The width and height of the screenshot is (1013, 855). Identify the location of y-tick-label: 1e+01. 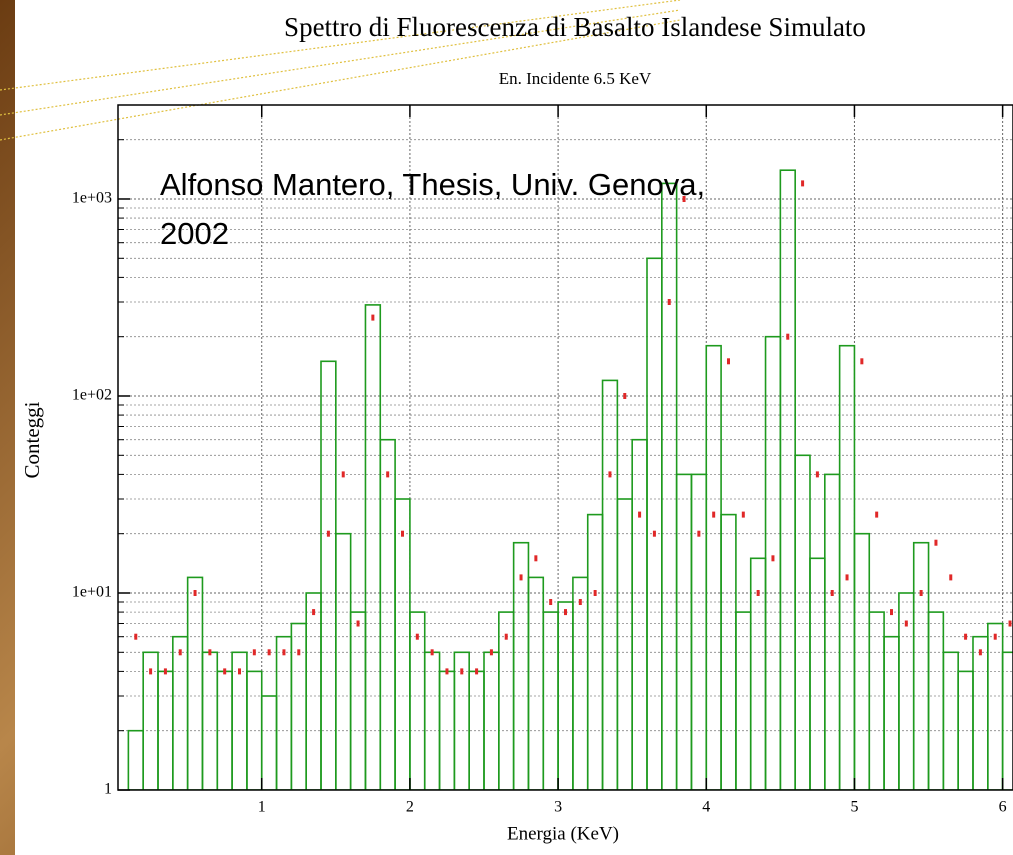
(92, 592).